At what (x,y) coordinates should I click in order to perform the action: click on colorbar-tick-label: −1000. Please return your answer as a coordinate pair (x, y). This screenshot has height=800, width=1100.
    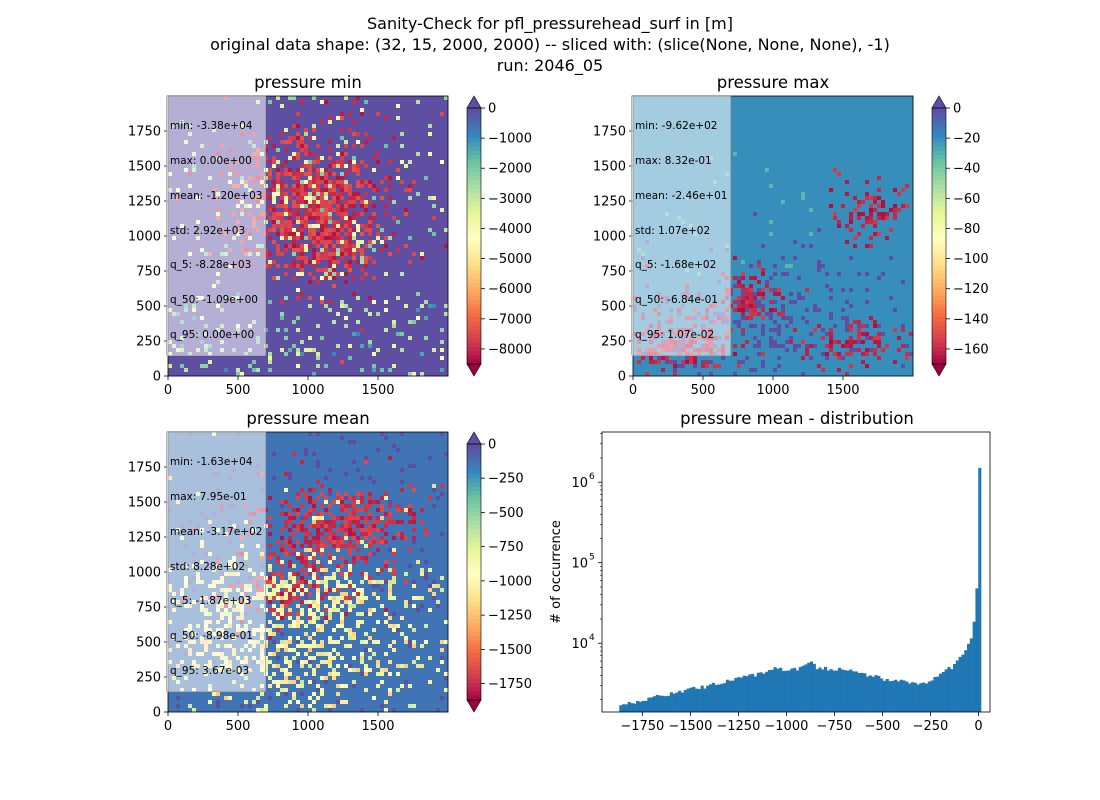
    Looking at the image, I should click on (510, 139).